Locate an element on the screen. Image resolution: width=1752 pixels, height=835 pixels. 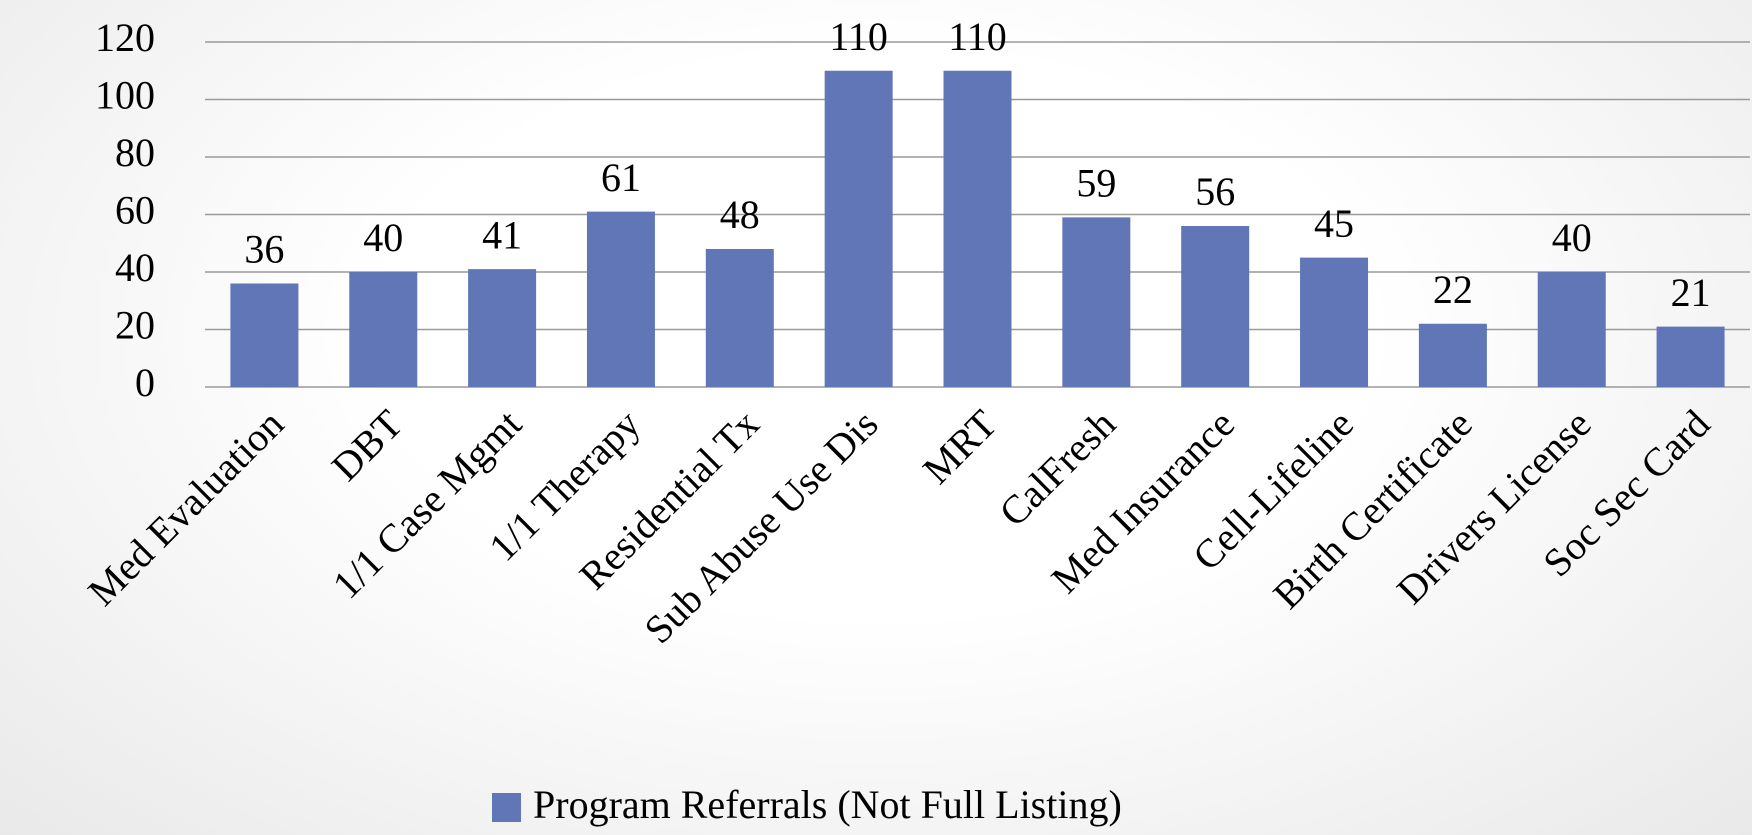
data-label: 41 is located at coordinates (502, 234).